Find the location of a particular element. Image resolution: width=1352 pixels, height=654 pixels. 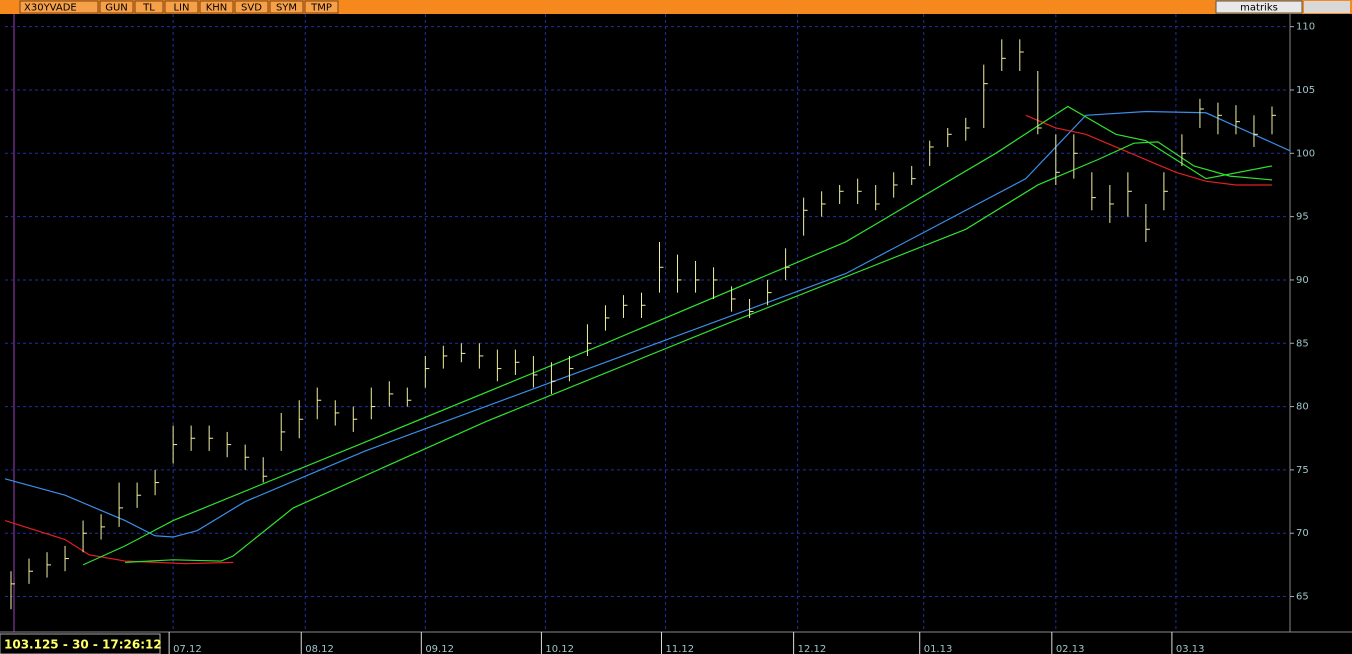

symbol-box is located at coordinates (59, 7).